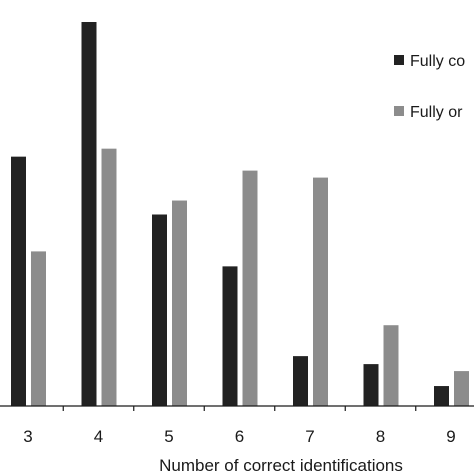 This screenshot has height=474, width=474. Describe the element at coordinates (98, 436) in the screenshot. I see `x-tick-label-4: 4` at that location.